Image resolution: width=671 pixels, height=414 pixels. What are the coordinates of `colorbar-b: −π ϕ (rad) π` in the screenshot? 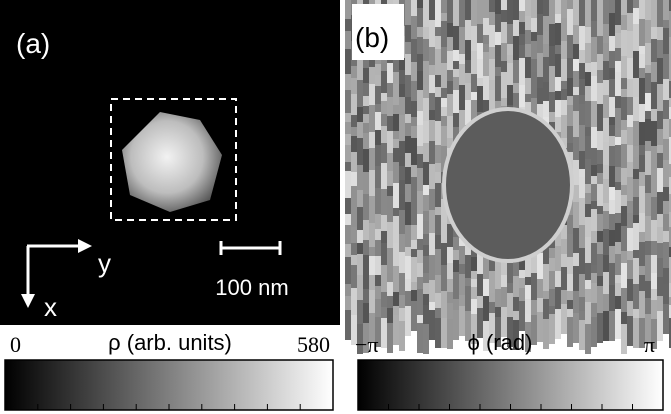 It's located at (509, 370).